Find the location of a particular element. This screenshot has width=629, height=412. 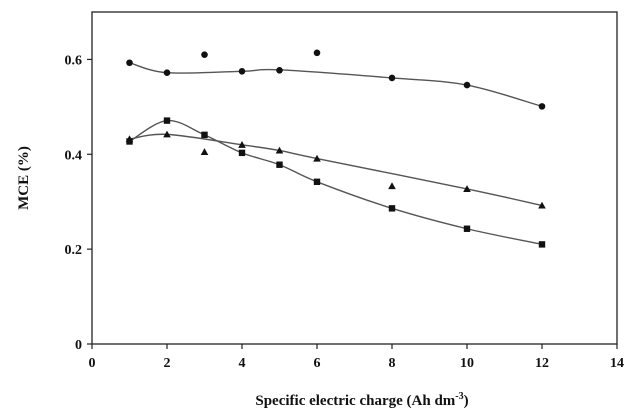

x-tick-label-7: 14 is located at coordinates (617, 363).